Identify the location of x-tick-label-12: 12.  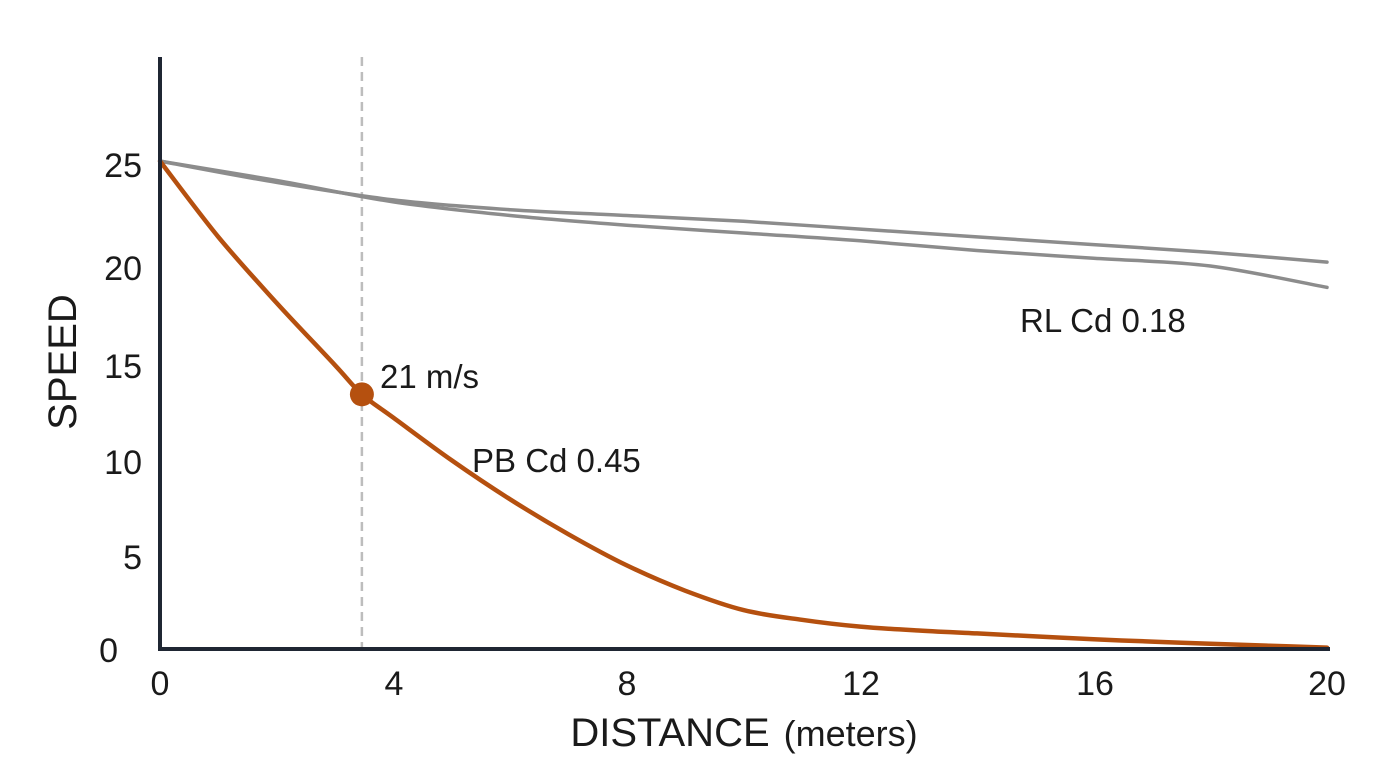
(861, 684).